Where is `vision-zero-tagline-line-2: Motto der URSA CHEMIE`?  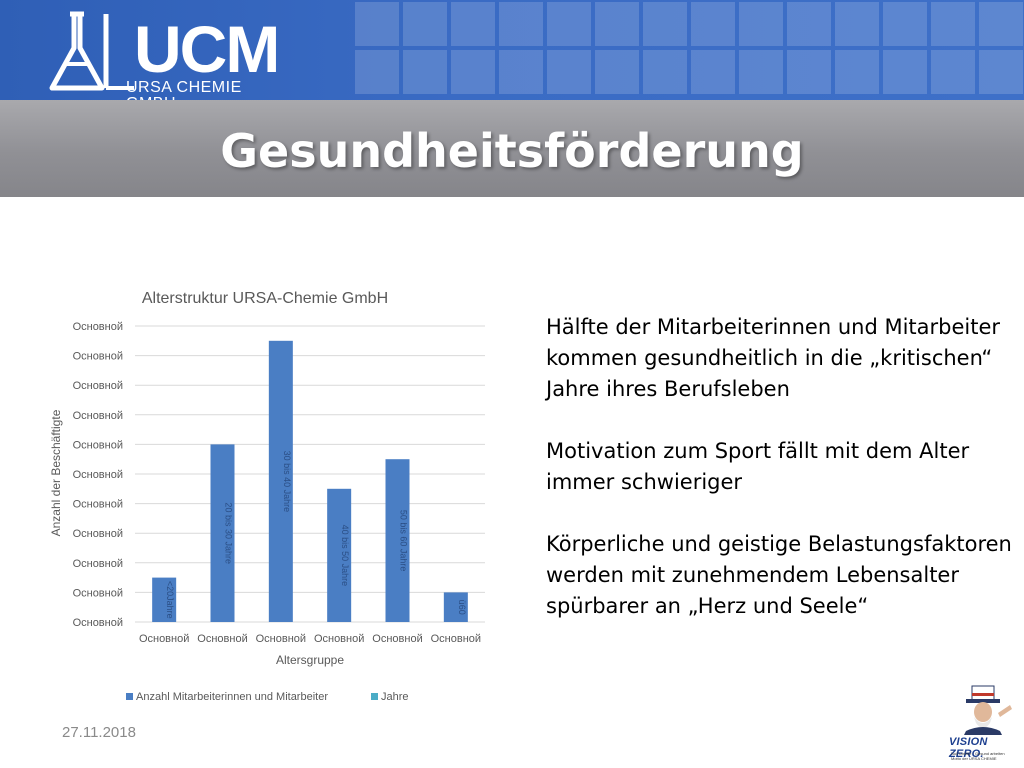 vision-zero-tagline-line-2: Motto der URSA CHEMIE is located at coordinates (974, 758).